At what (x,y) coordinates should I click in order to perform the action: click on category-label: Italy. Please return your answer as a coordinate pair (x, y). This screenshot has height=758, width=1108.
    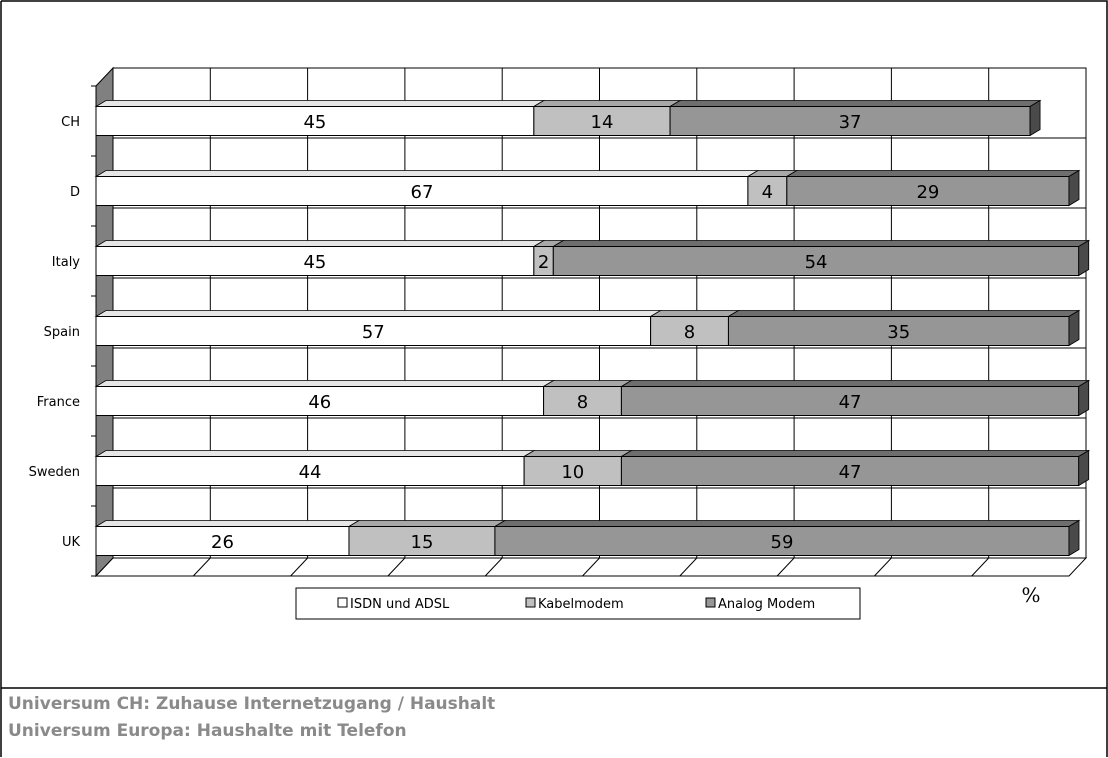
    Looking at the image, I should click on (66, 262).